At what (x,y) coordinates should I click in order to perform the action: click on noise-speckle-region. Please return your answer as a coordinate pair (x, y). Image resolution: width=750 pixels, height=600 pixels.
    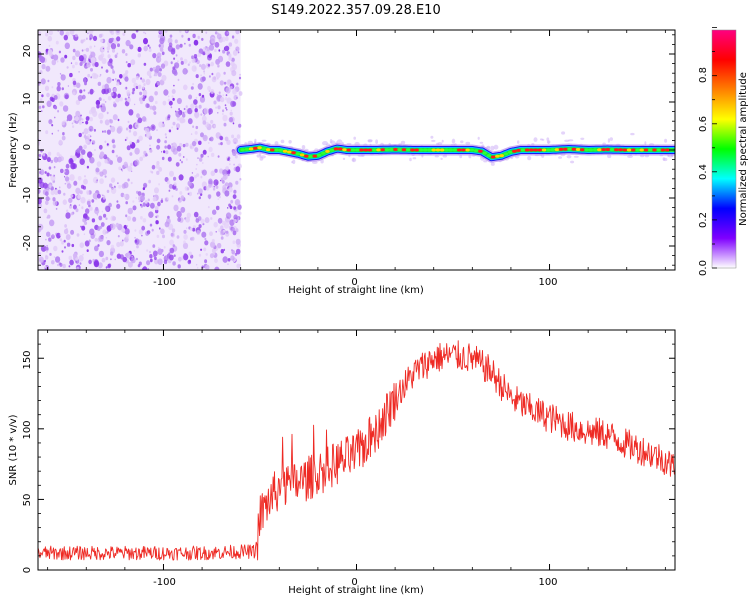
    Looking at the image, I should click on (140, 150).